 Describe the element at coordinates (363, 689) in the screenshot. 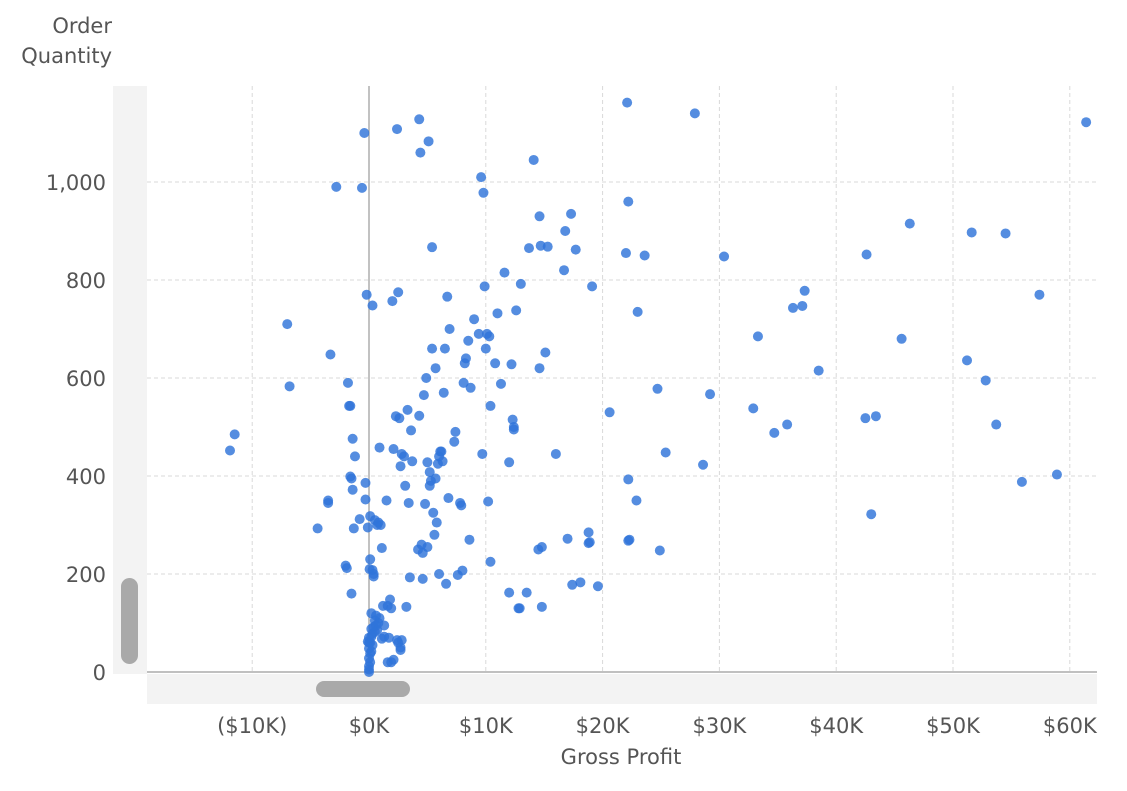

I see `horizontal-scrollbar-thumb` at that location.